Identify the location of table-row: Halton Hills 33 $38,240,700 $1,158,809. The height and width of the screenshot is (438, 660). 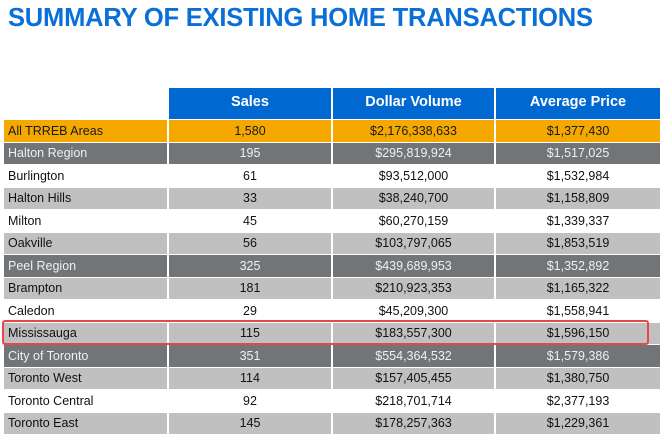
(332, 198).